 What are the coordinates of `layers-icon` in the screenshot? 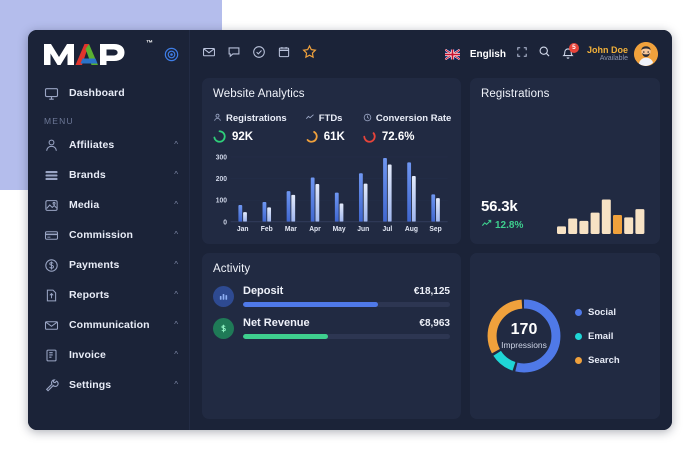 It's located at (51, 175).